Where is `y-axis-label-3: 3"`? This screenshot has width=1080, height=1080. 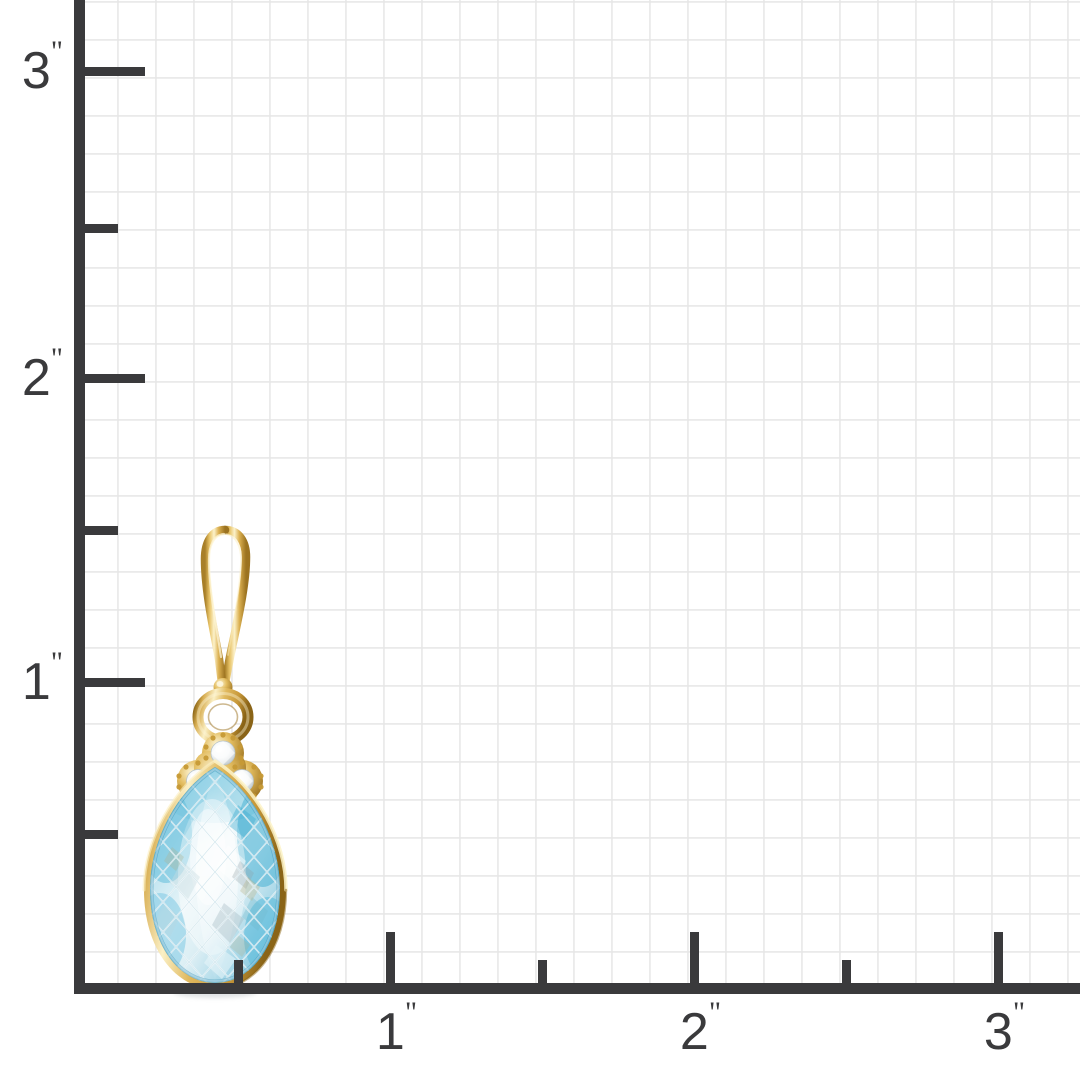 y-axis-label-3: 3" is located at coordinates (42, 68).